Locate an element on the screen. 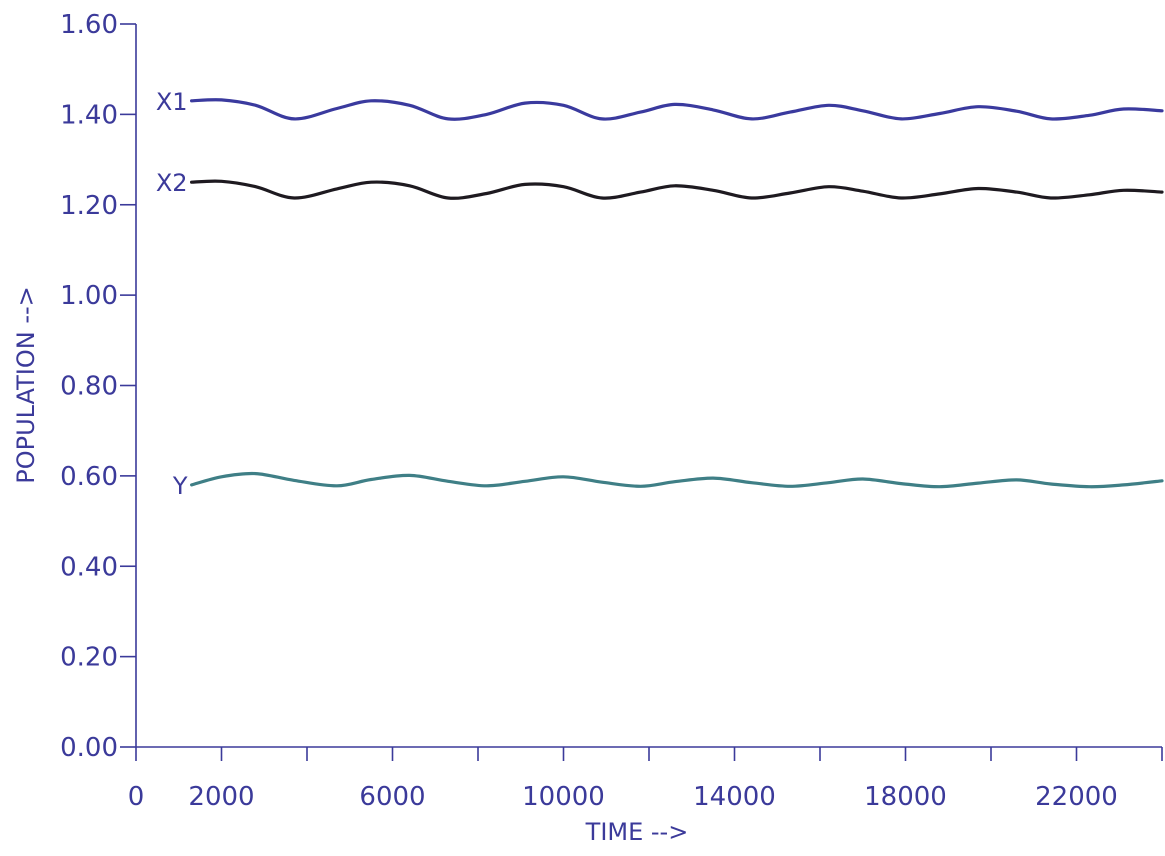 This screenshot has height=856, width=1165. y-tick-label: 0.00 is located at coordinates (89, 748).